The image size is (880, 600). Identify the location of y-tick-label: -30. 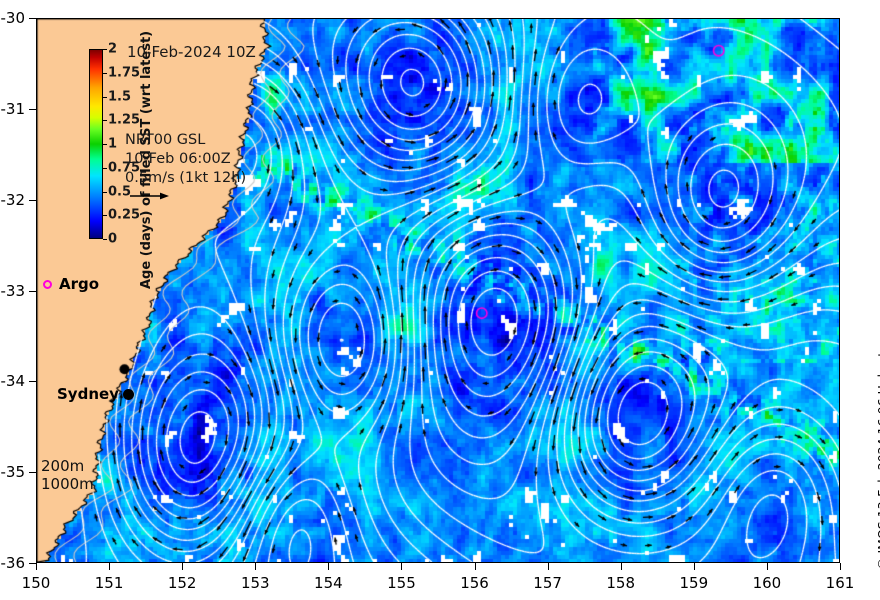
(13, 18).